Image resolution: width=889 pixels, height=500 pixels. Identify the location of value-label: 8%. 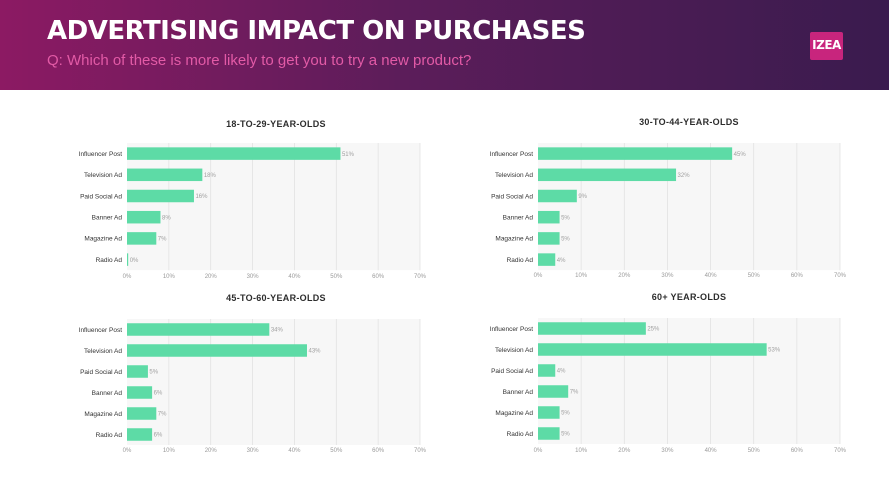
(166, 218).